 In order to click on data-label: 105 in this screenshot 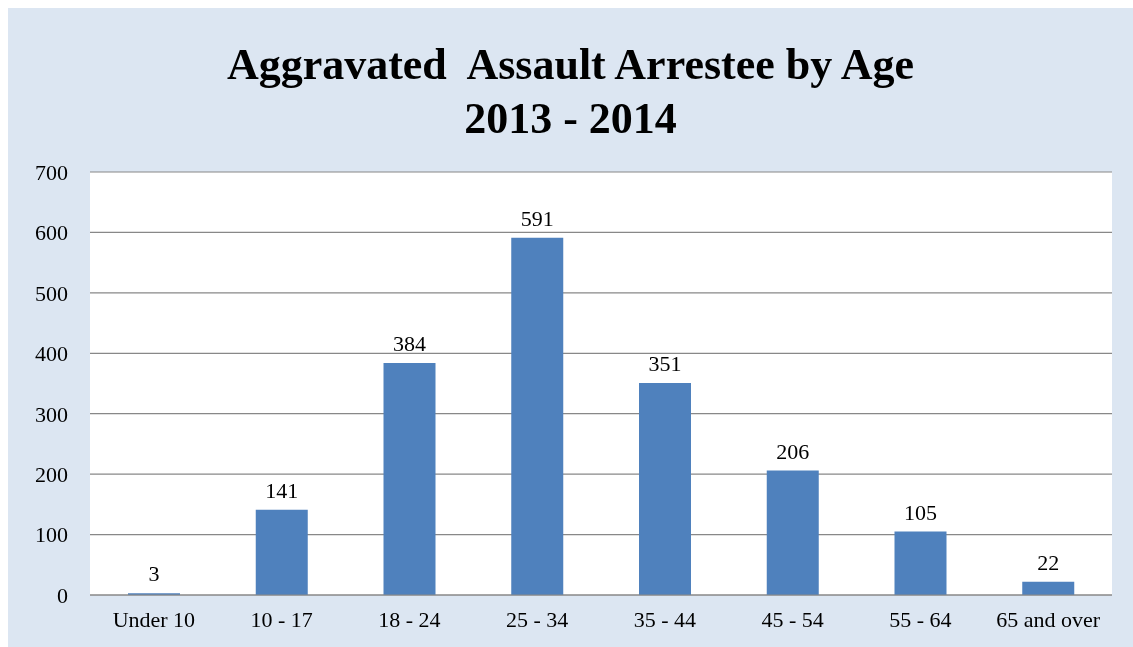, I will do `click(920, 512)`.